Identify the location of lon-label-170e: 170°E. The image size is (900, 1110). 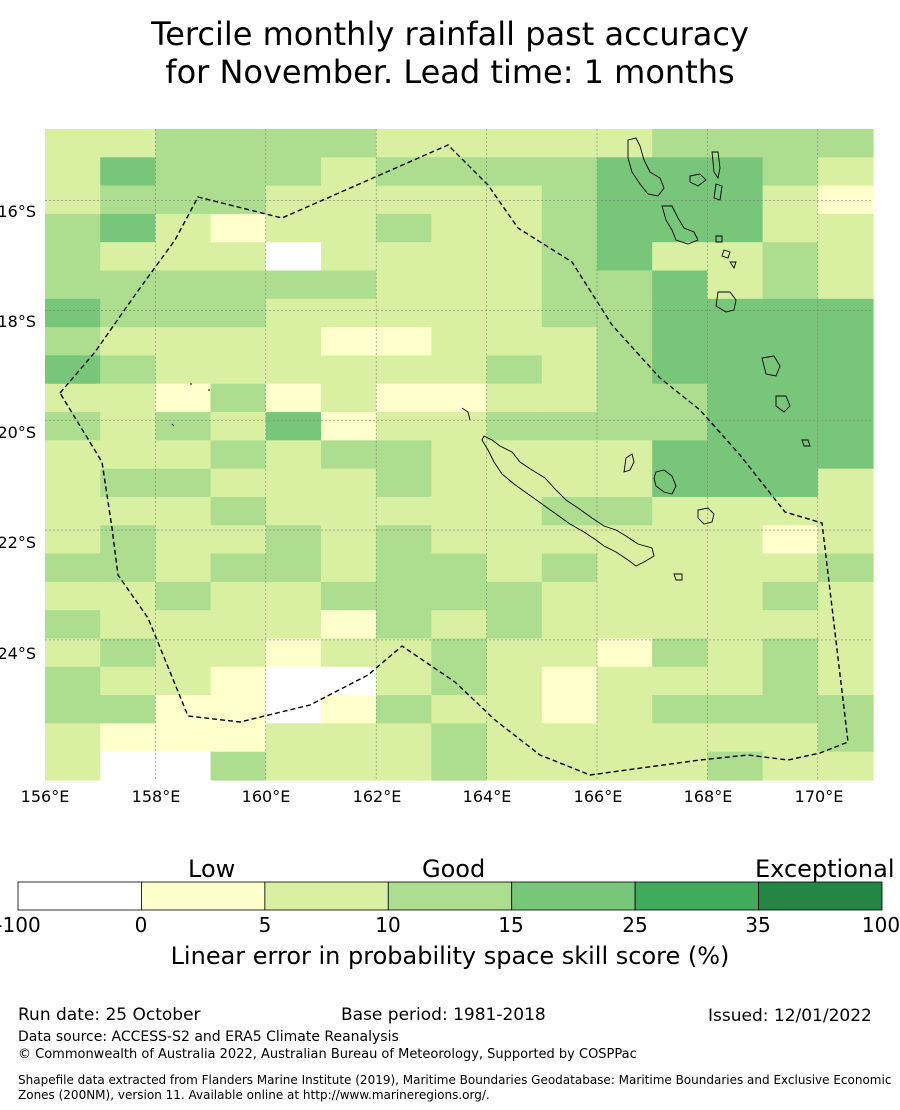
(819, 796).